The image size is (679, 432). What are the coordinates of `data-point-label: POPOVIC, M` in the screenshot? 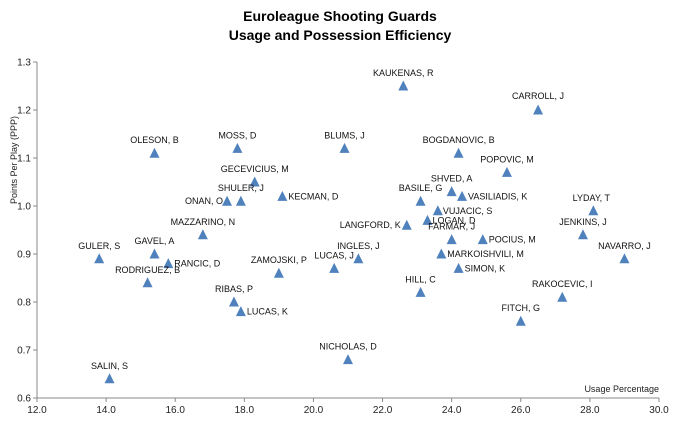 It's located at (507, 159).